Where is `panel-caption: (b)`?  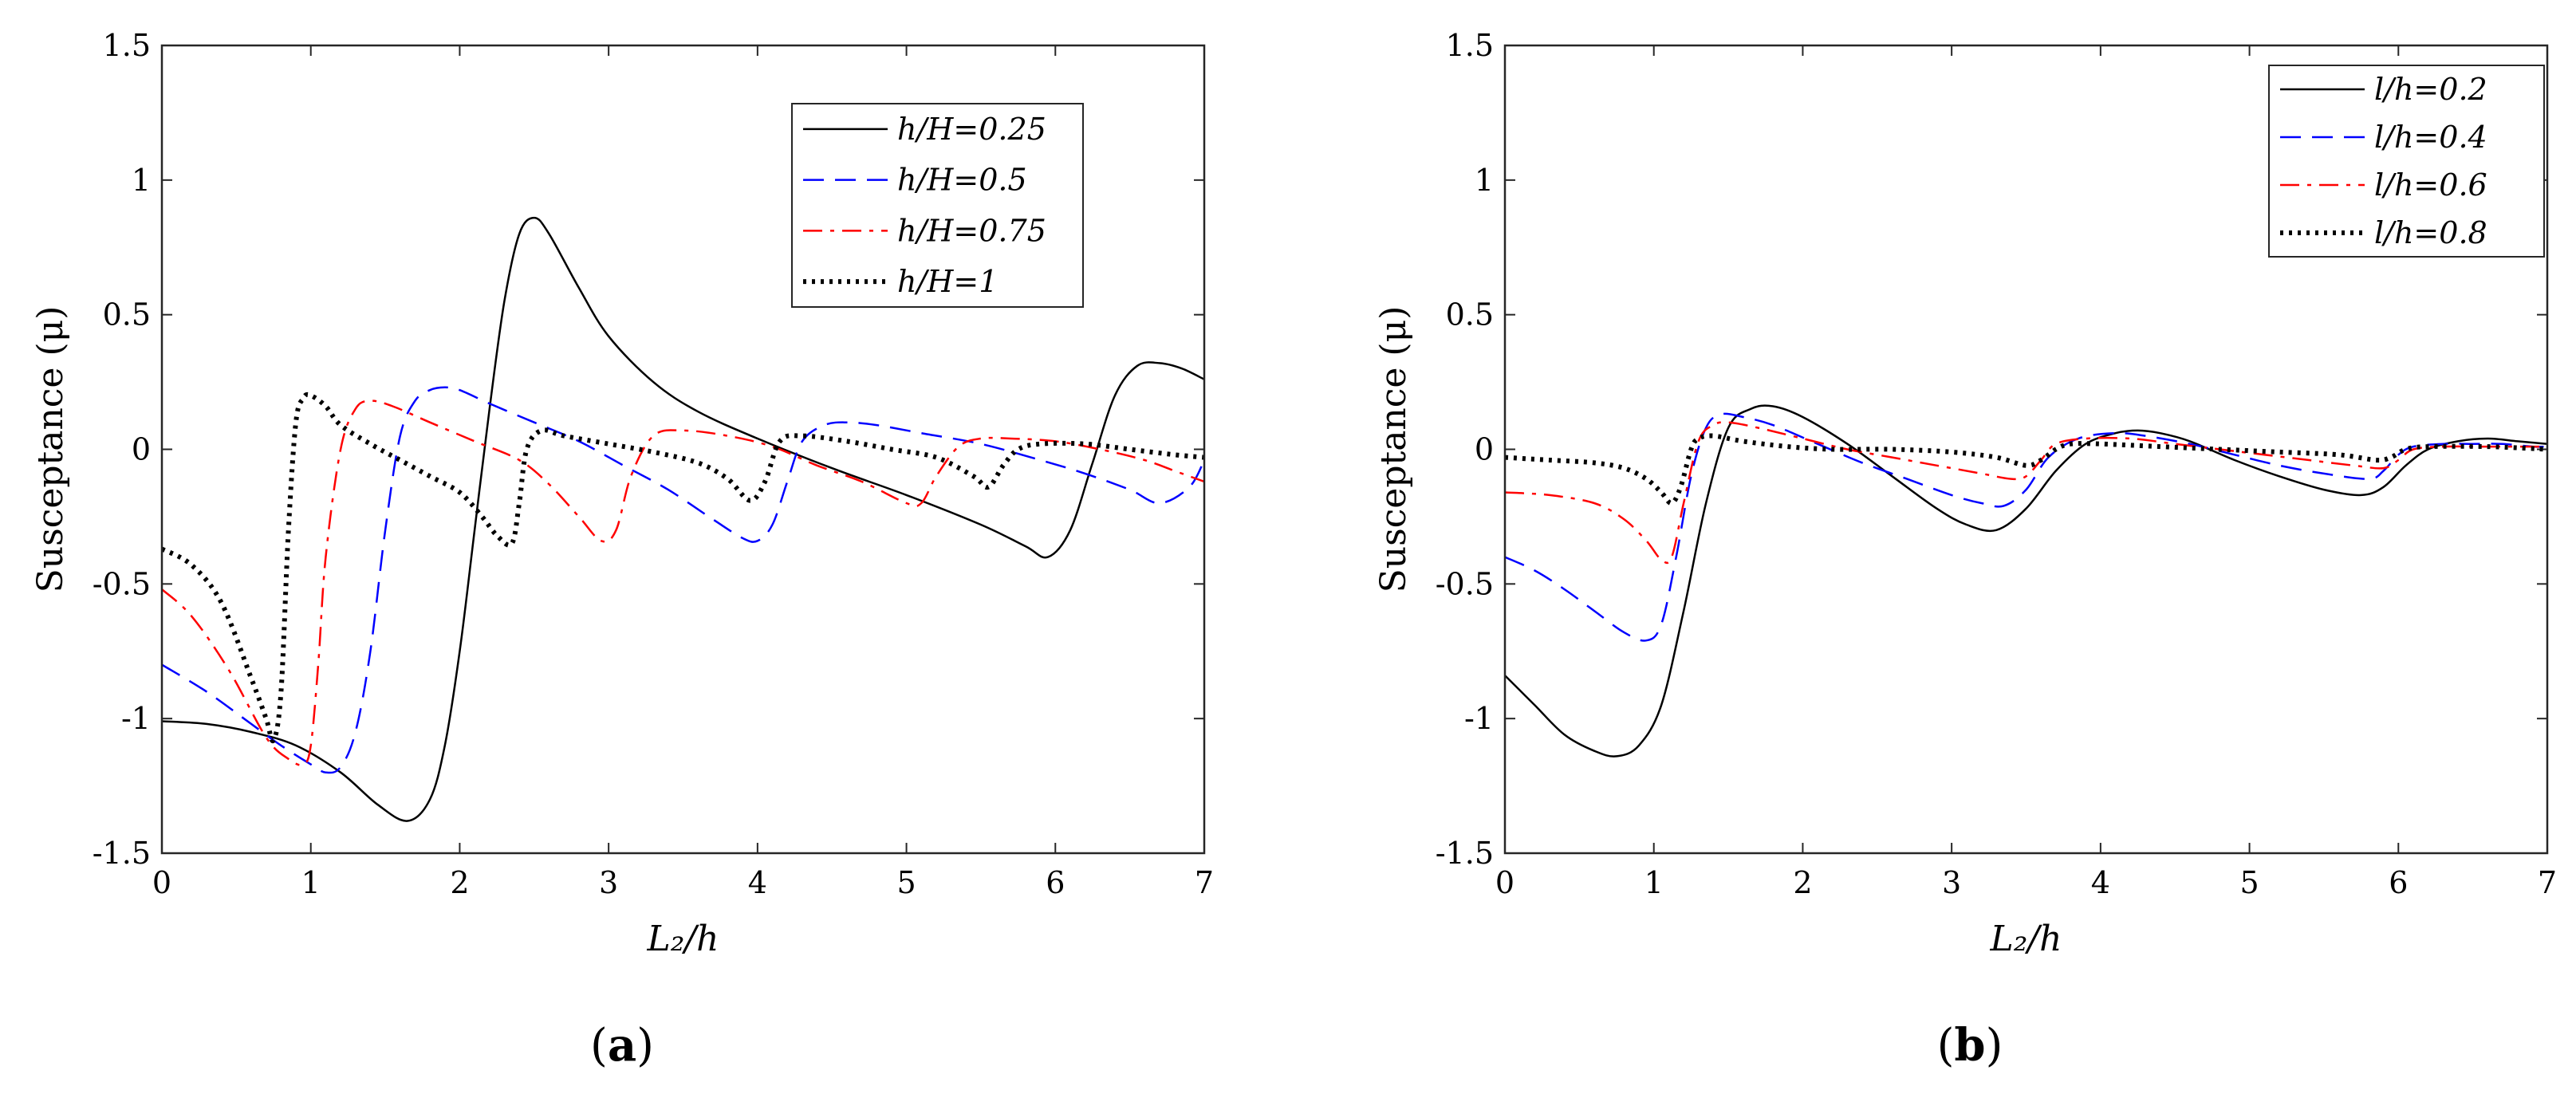
panel-caption: (b) is located at coordinates (1970, 1046).